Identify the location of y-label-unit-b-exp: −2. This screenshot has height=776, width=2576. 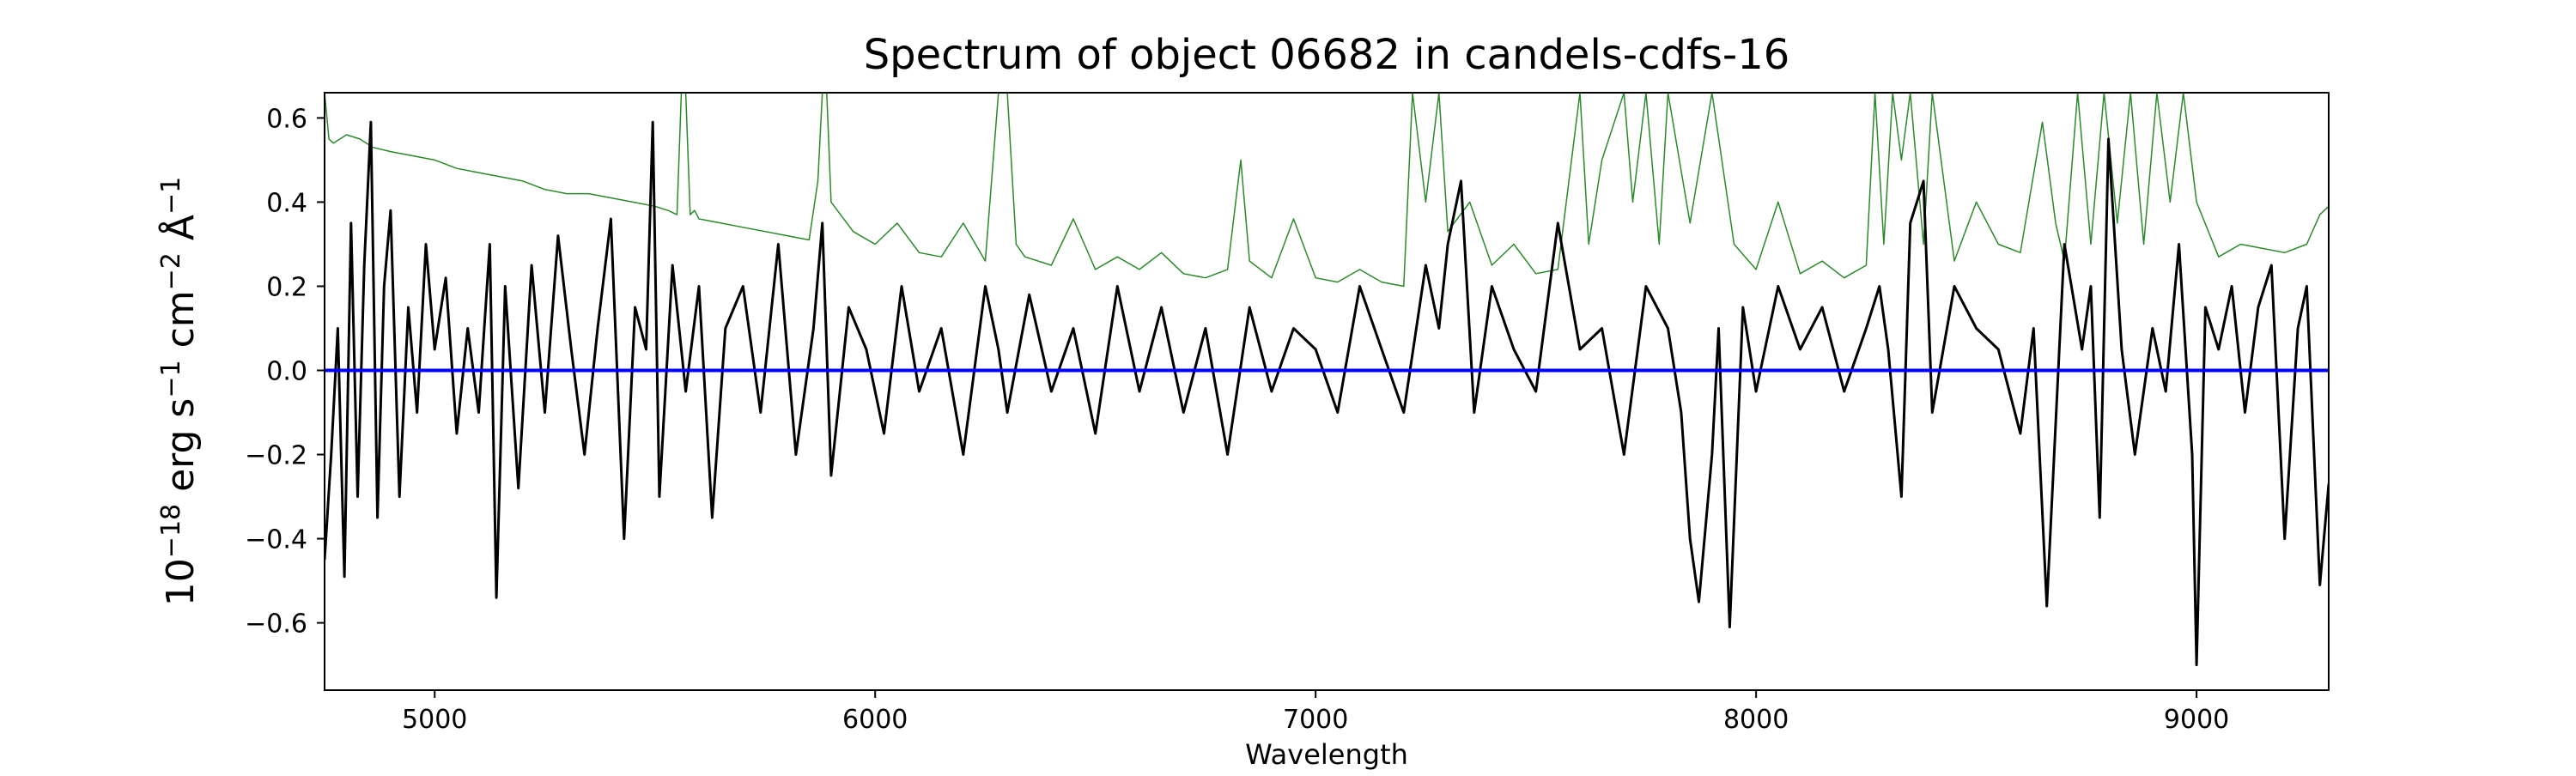
(171, 271).